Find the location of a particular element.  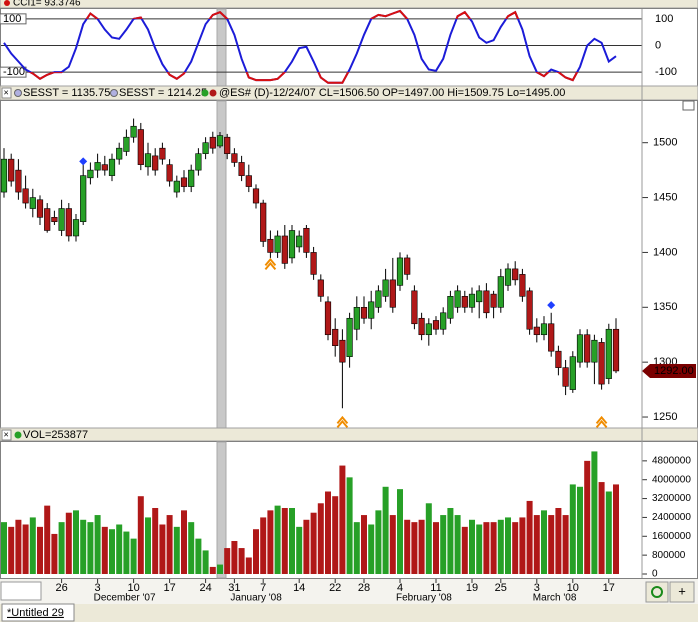

y-tick-label: -100 is located at coordinates (666, 72).